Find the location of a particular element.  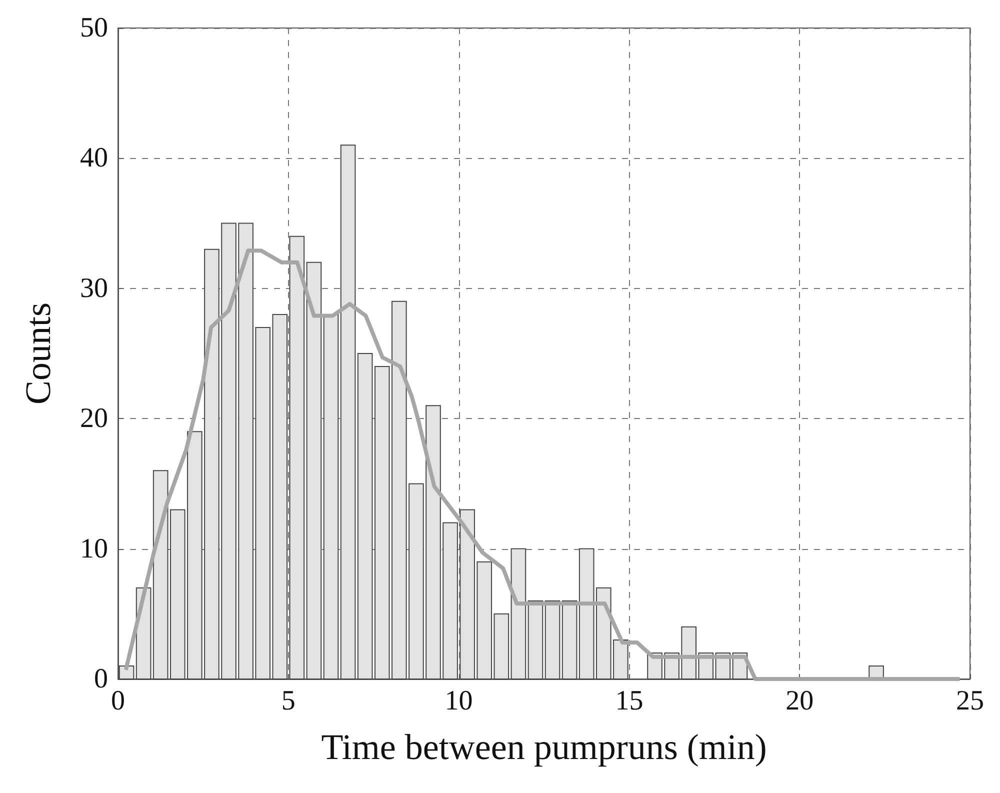

y-tick-label: 20 is located at coordinates (94, 418).